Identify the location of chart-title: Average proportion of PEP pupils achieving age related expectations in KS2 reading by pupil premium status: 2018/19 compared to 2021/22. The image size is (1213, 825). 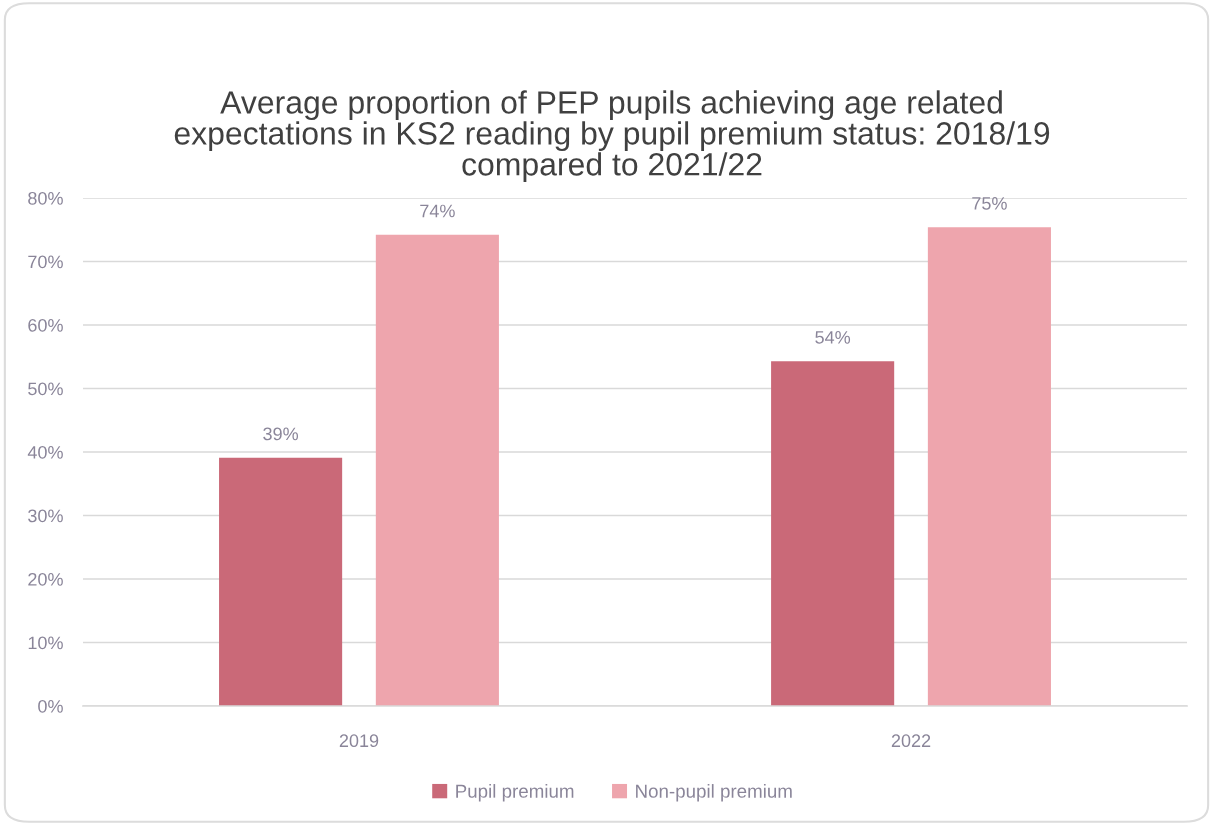
(612, 136).